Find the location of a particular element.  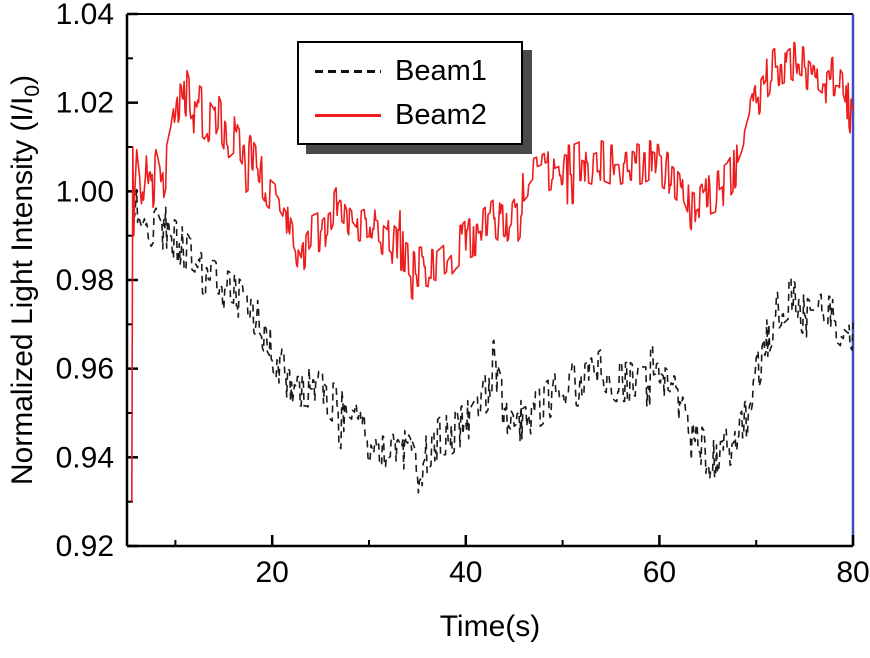

beam1-dashed-line-sample is located at coordinates (348, 71).